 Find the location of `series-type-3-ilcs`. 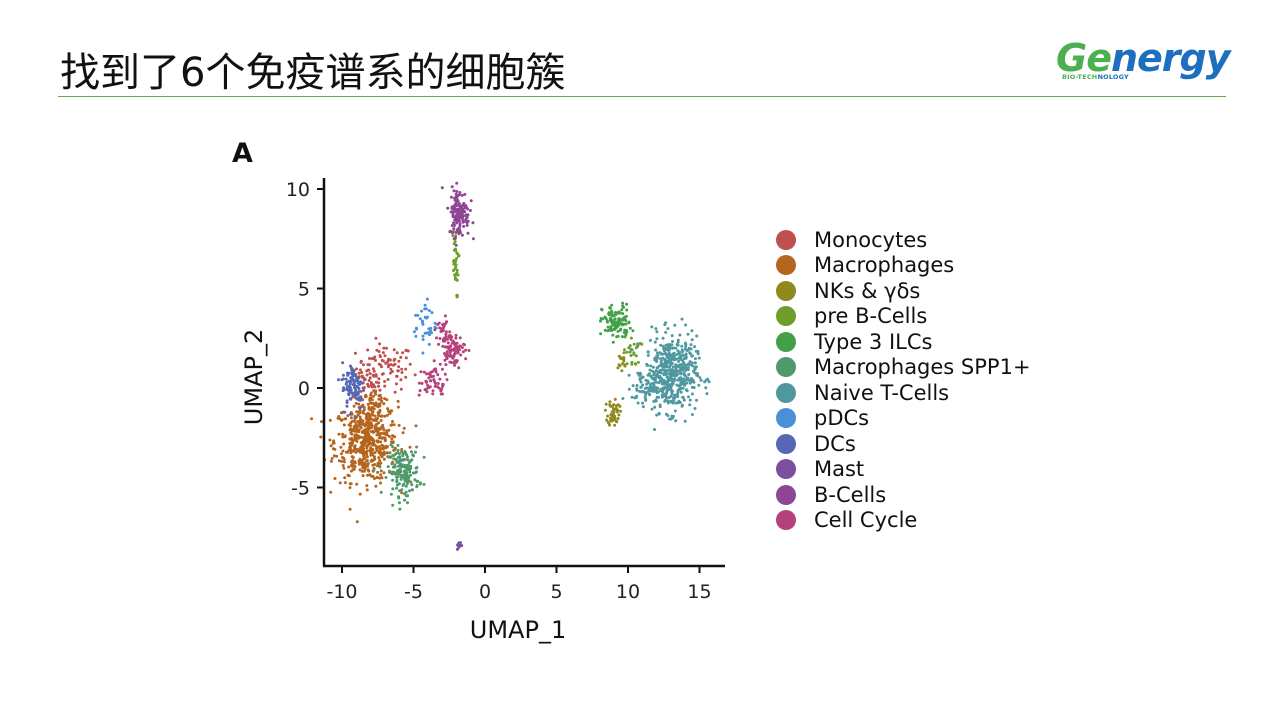

series-type-3-ilcs is located at coordinates (617, 322).